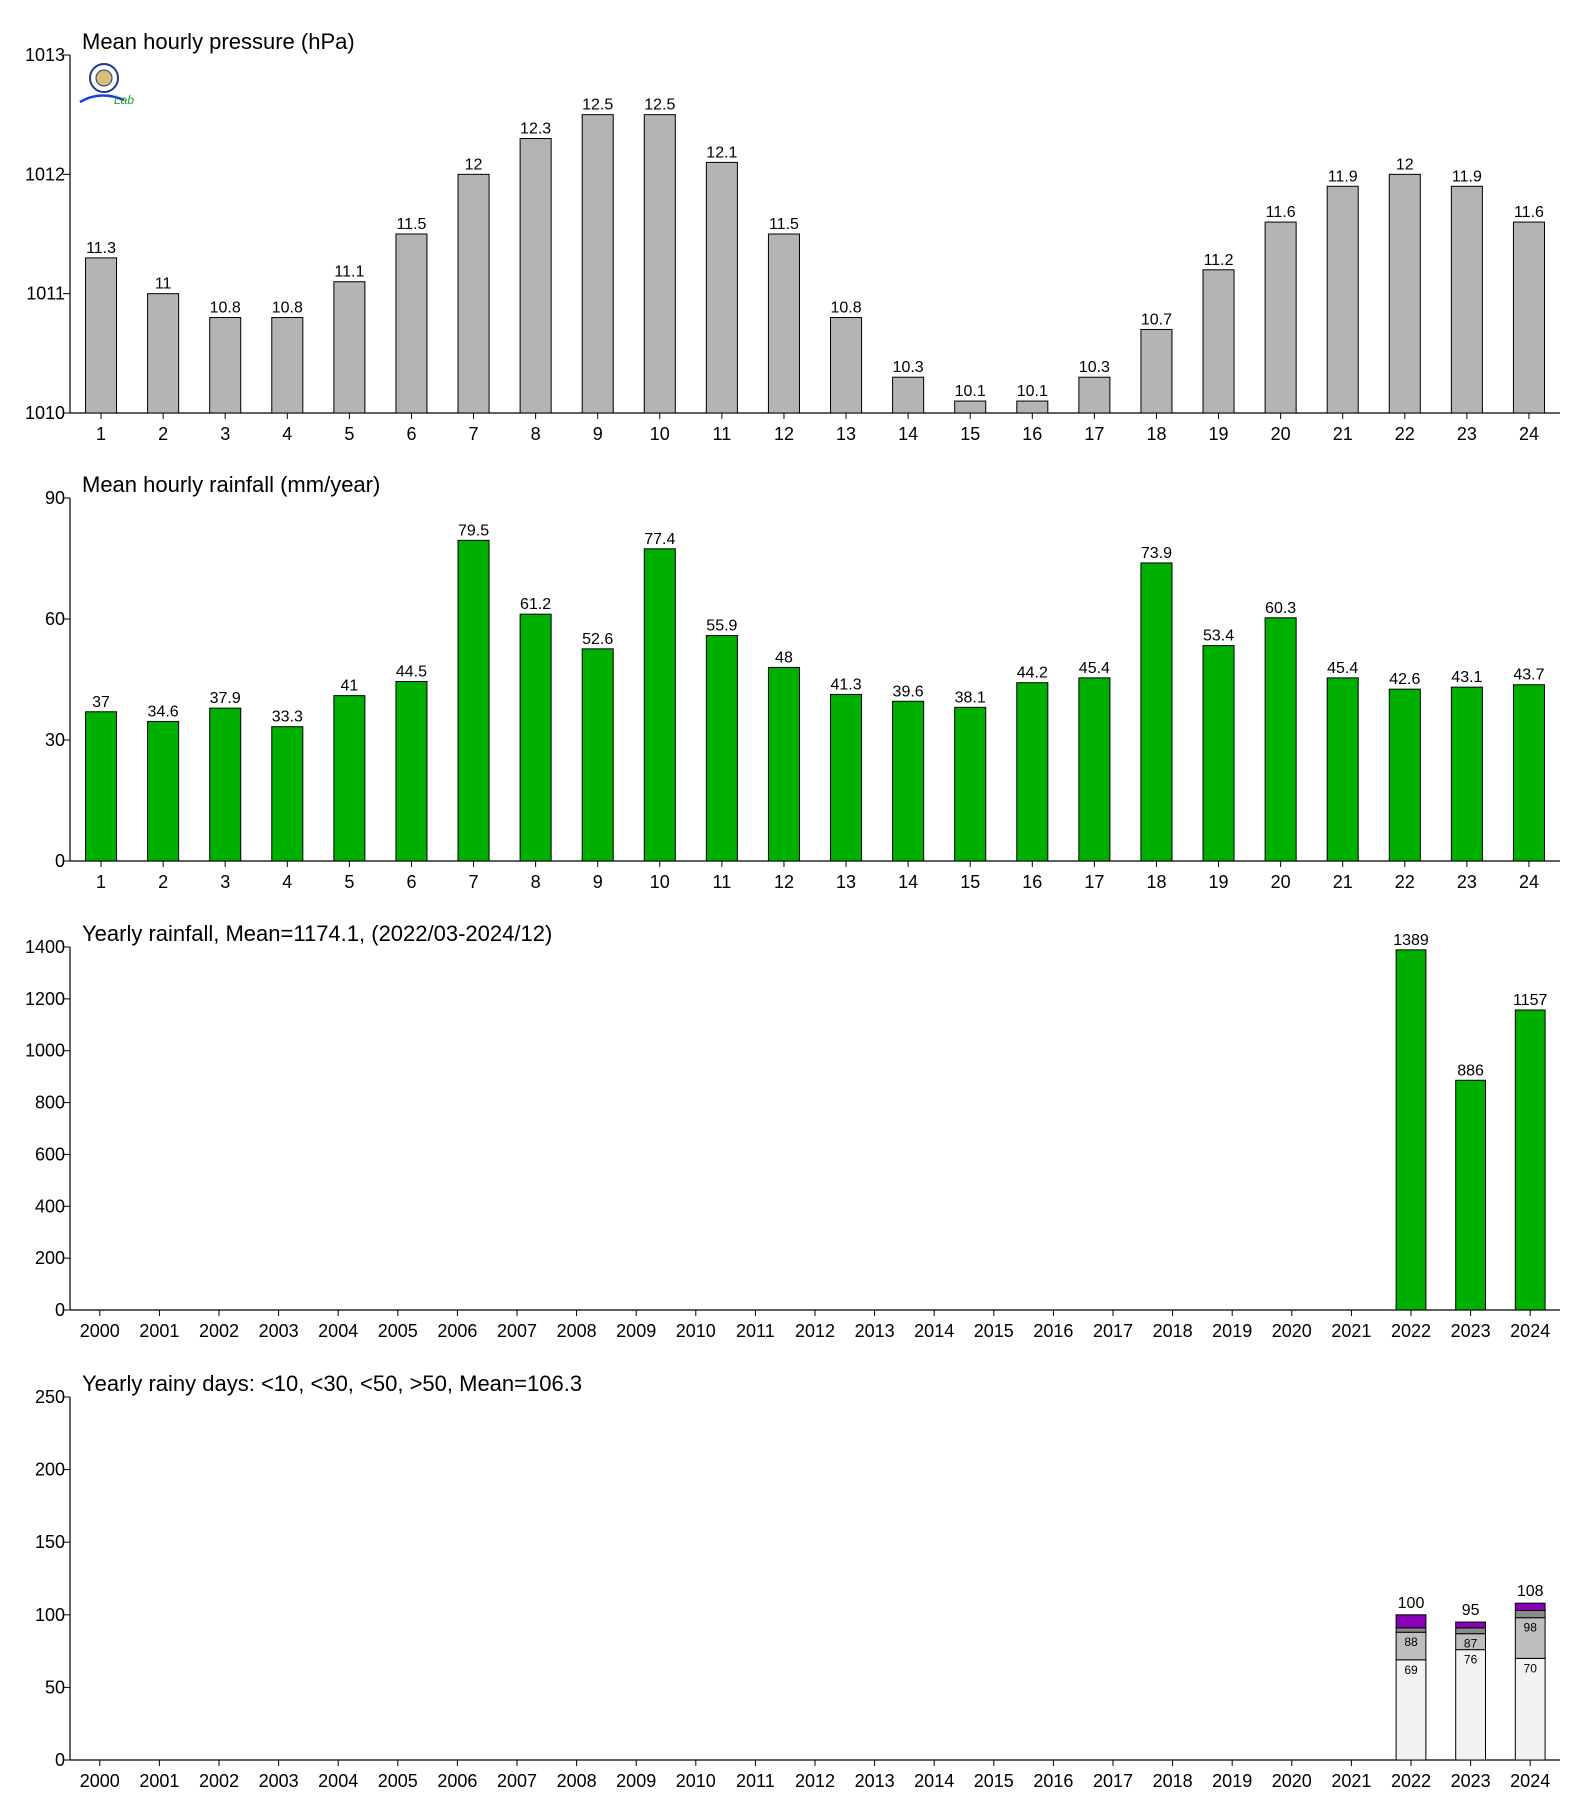 This screenshot has width=1580, height=1800. Describe the element at coordinates (411, 224) in the screenshot. I see `bar-value-label: 11.5` at that location.